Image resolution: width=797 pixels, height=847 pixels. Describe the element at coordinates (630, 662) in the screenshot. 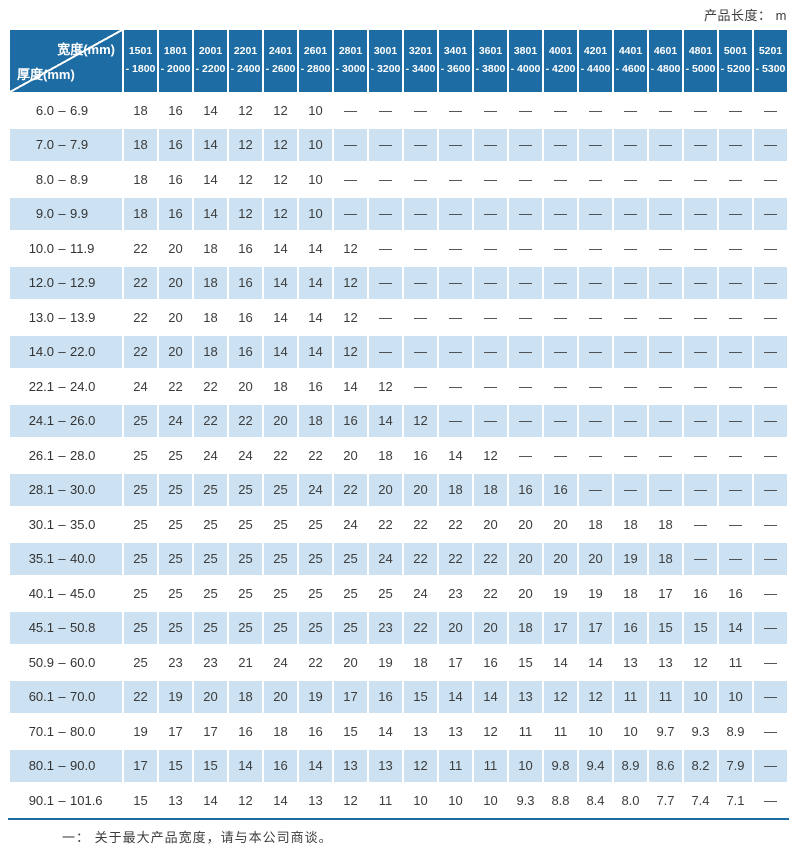

I see `length-value-cell: 13` at that location.